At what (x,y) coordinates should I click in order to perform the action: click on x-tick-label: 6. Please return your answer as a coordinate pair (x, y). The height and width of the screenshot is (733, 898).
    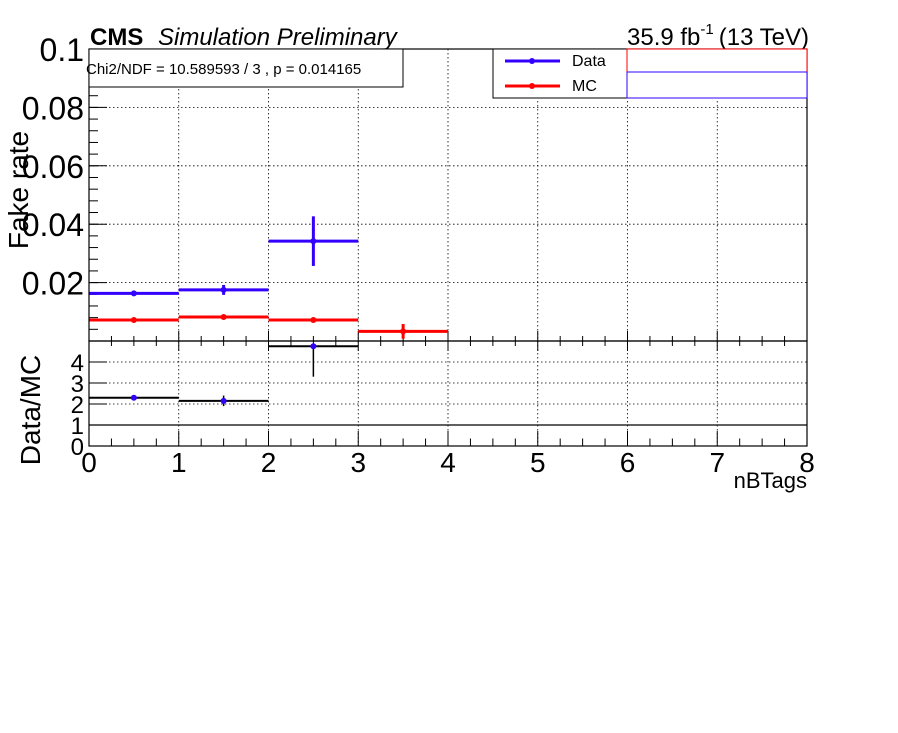
    Looking at the image, I should click on (628, 462).